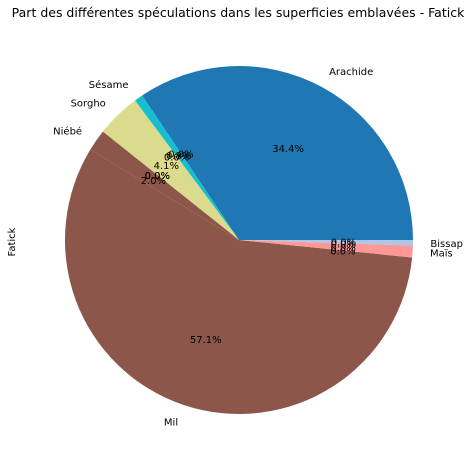 The height and width of the screenshot is (465, 476). I want to click on slice-category-label: Sésame, so click(109, 85).